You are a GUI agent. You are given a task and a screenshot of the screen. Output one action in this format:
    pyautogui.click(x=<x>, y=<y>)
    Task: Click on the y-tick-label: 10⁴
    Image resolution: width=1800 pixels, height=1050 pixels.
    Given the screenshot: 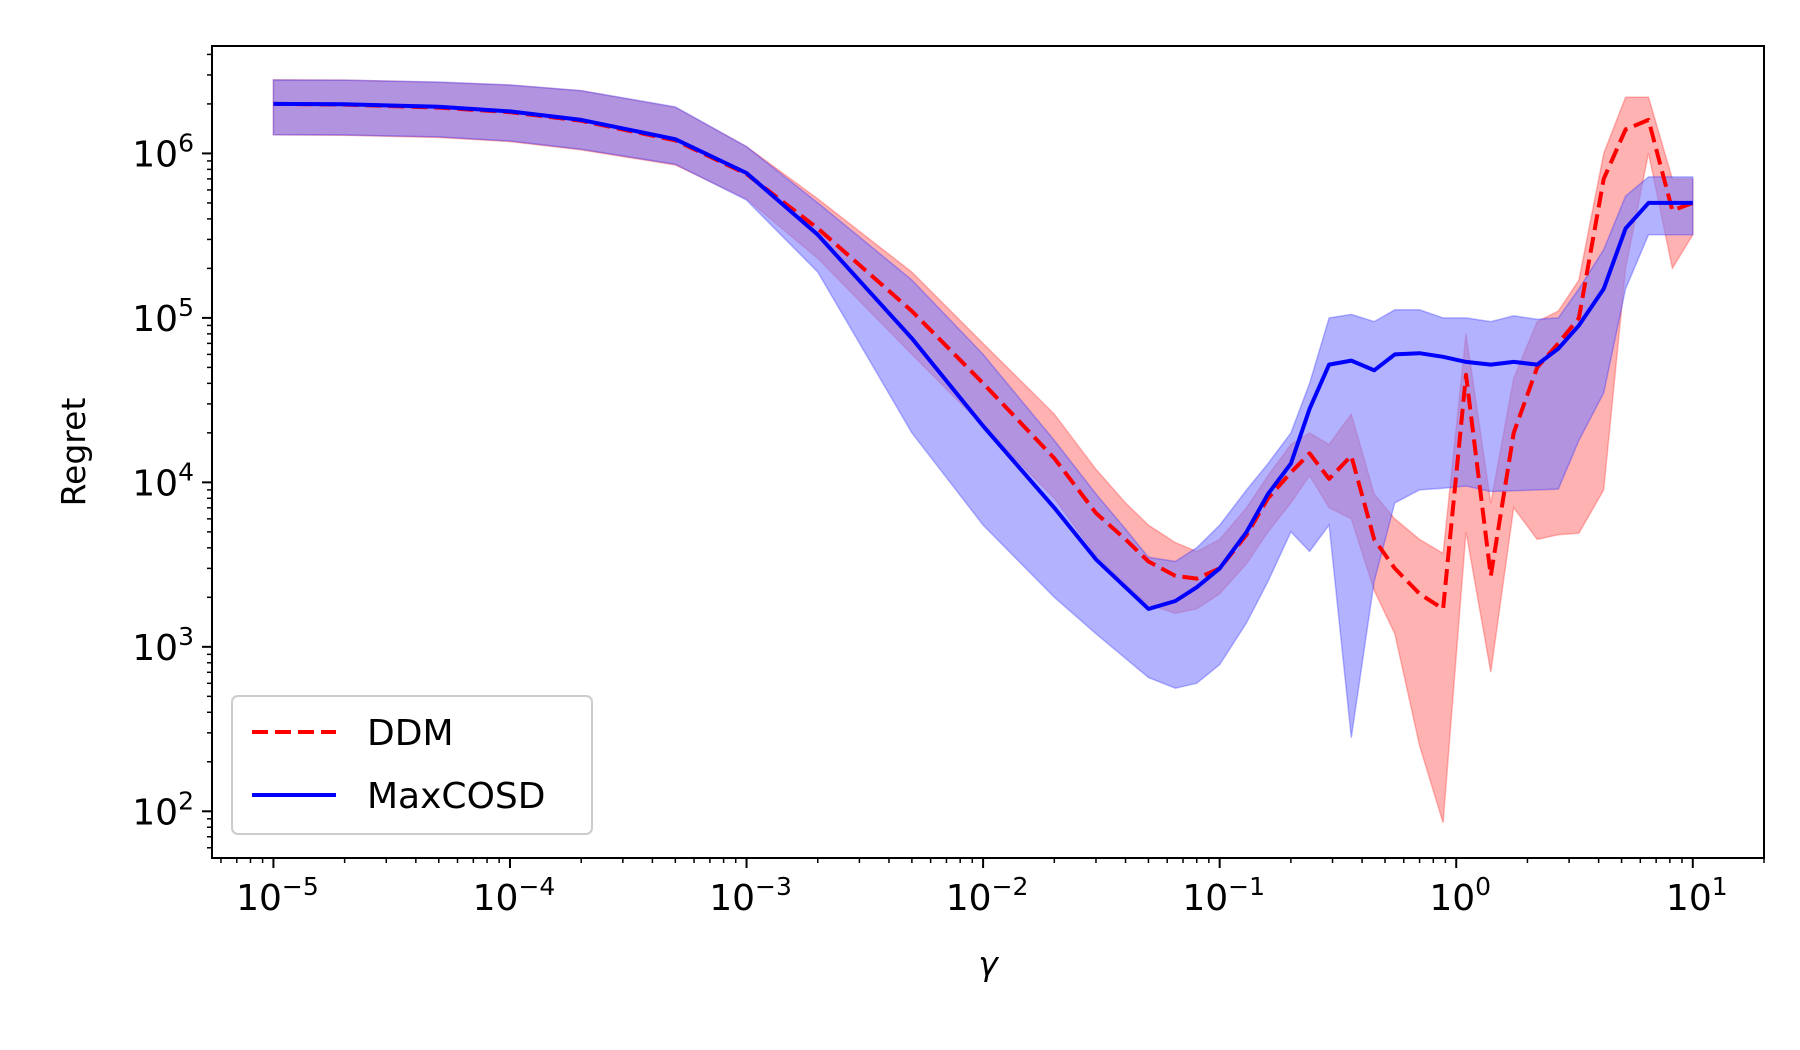 What is the action you would take?
    pyautogui.click(x=163, y=480)
    